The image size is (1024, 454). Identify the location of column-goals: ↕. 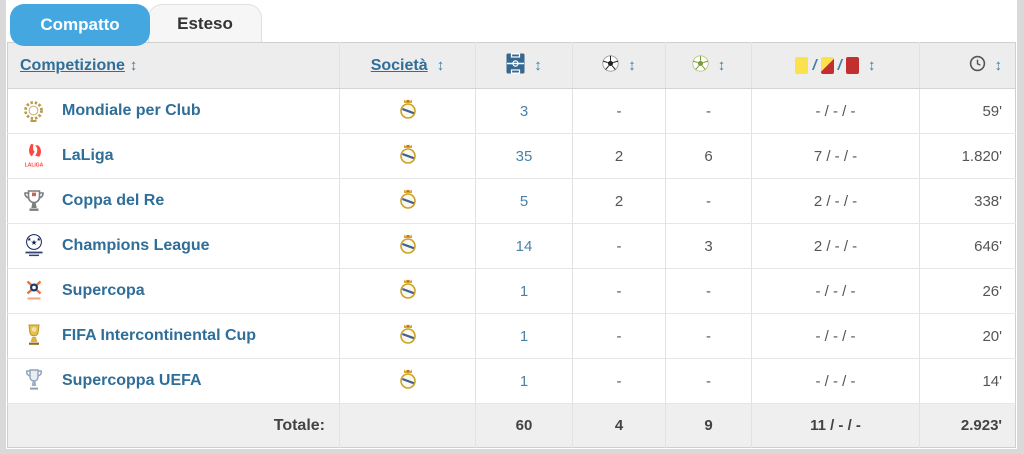
(619, 65).